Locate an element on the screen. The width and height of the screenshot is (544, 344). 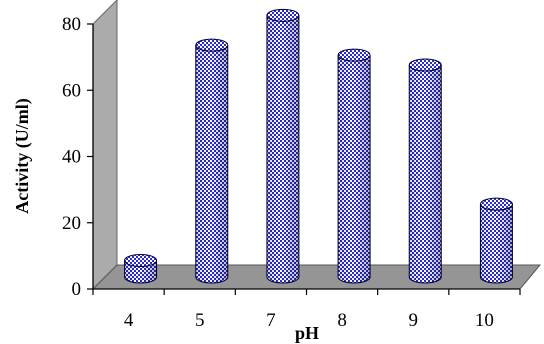
x-tick-label: 8 is located at coordinates (342, 320).